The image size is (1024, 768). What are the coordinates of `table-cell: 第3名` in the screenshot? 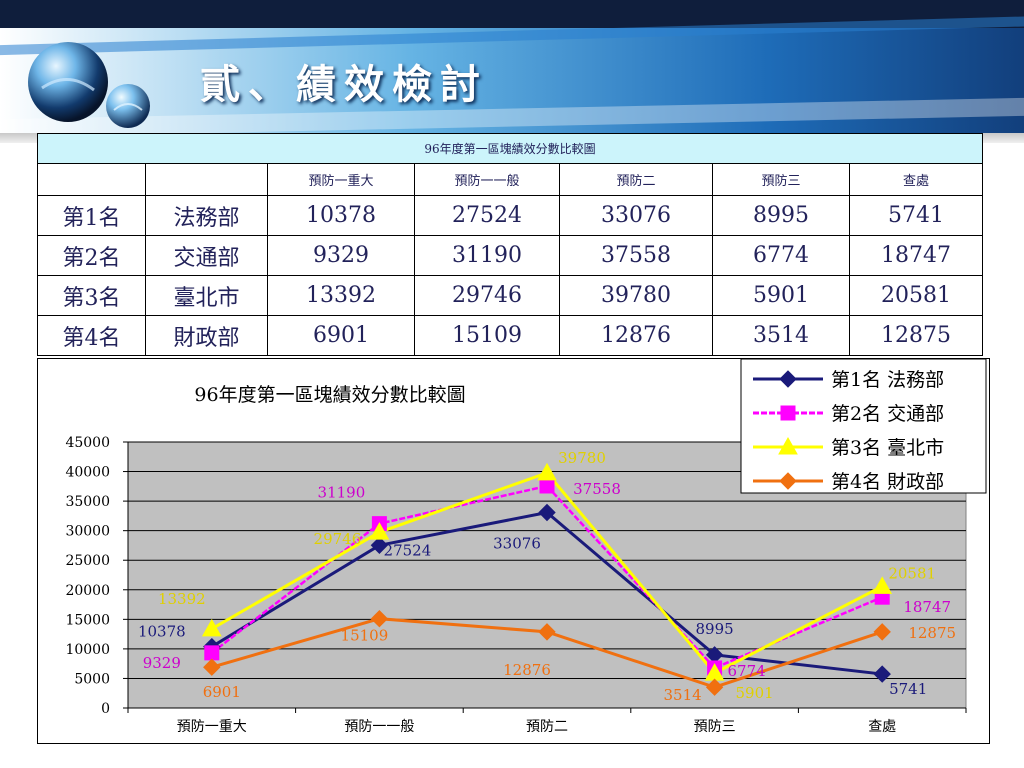 It's located at (91, 295).